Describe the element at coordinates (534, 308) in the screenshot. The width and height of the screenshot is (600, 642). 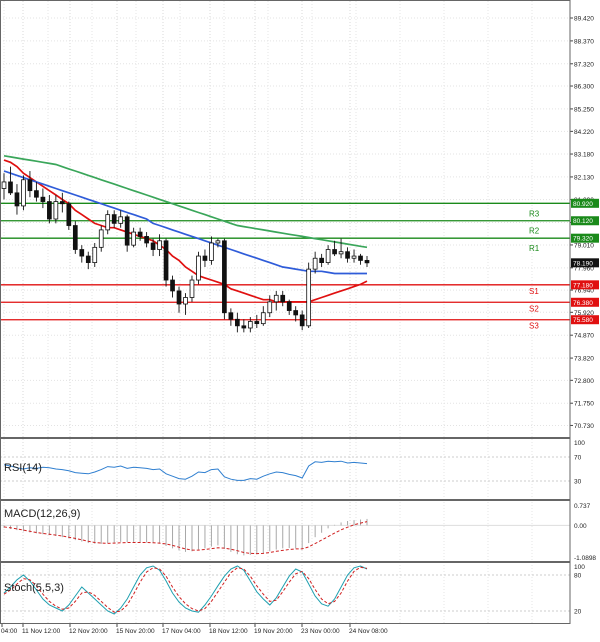
I see `level-label-s2: S2` at that location.